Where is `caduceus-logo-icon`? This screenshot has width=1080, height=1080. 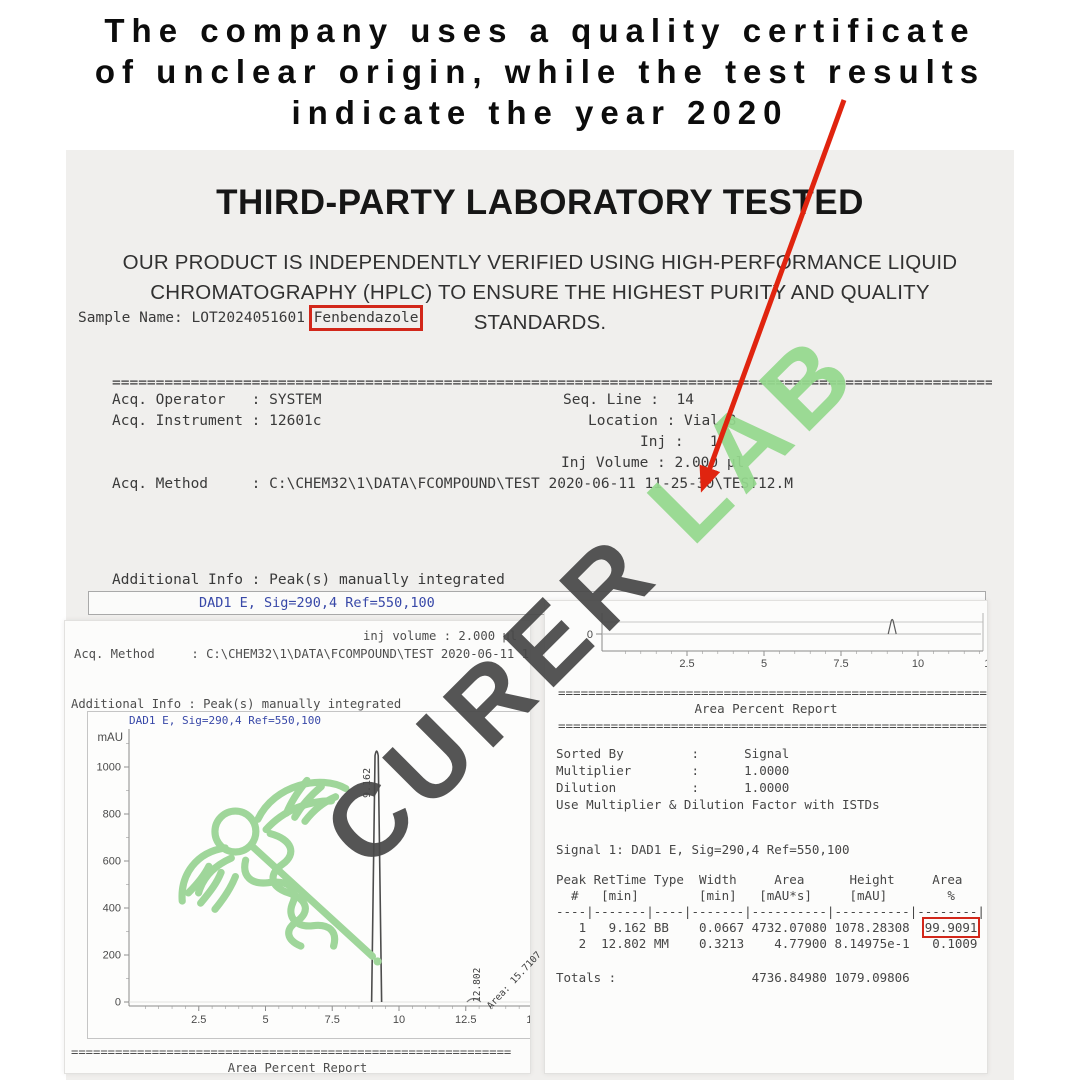 caduceus-logo-icon is located at coordinates (280, 871).